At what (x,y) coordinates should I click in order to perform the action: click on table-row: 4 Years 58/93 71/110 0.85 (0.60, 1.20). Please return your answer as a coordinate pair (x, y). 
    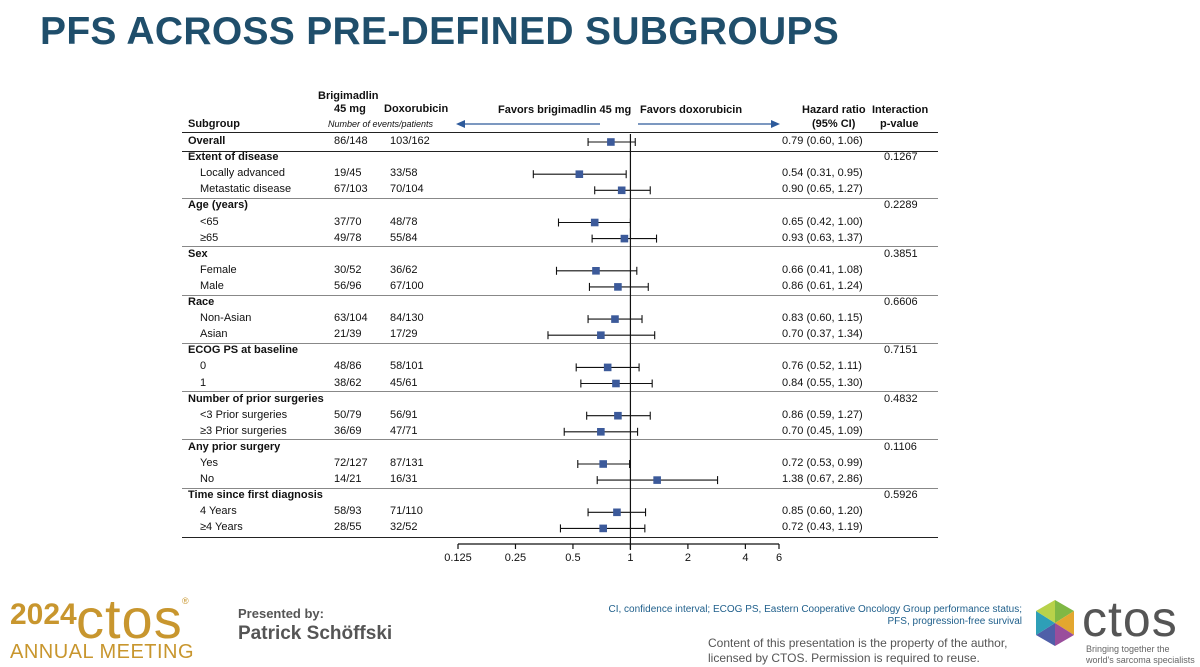
    Looking at the image, I should click on (470, 512).